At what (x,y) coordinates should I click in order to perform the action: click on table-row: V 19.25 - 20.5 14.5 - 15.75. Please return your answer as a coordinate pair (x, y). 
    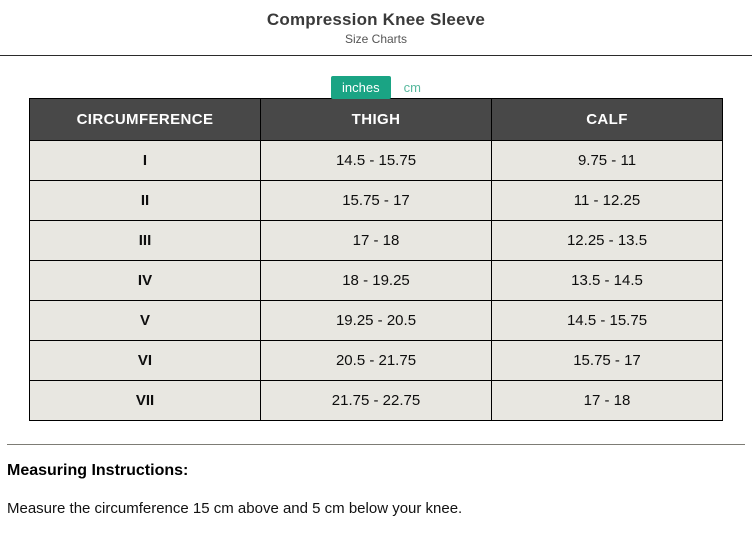
    Looking at the image, I should click on (376, 320).